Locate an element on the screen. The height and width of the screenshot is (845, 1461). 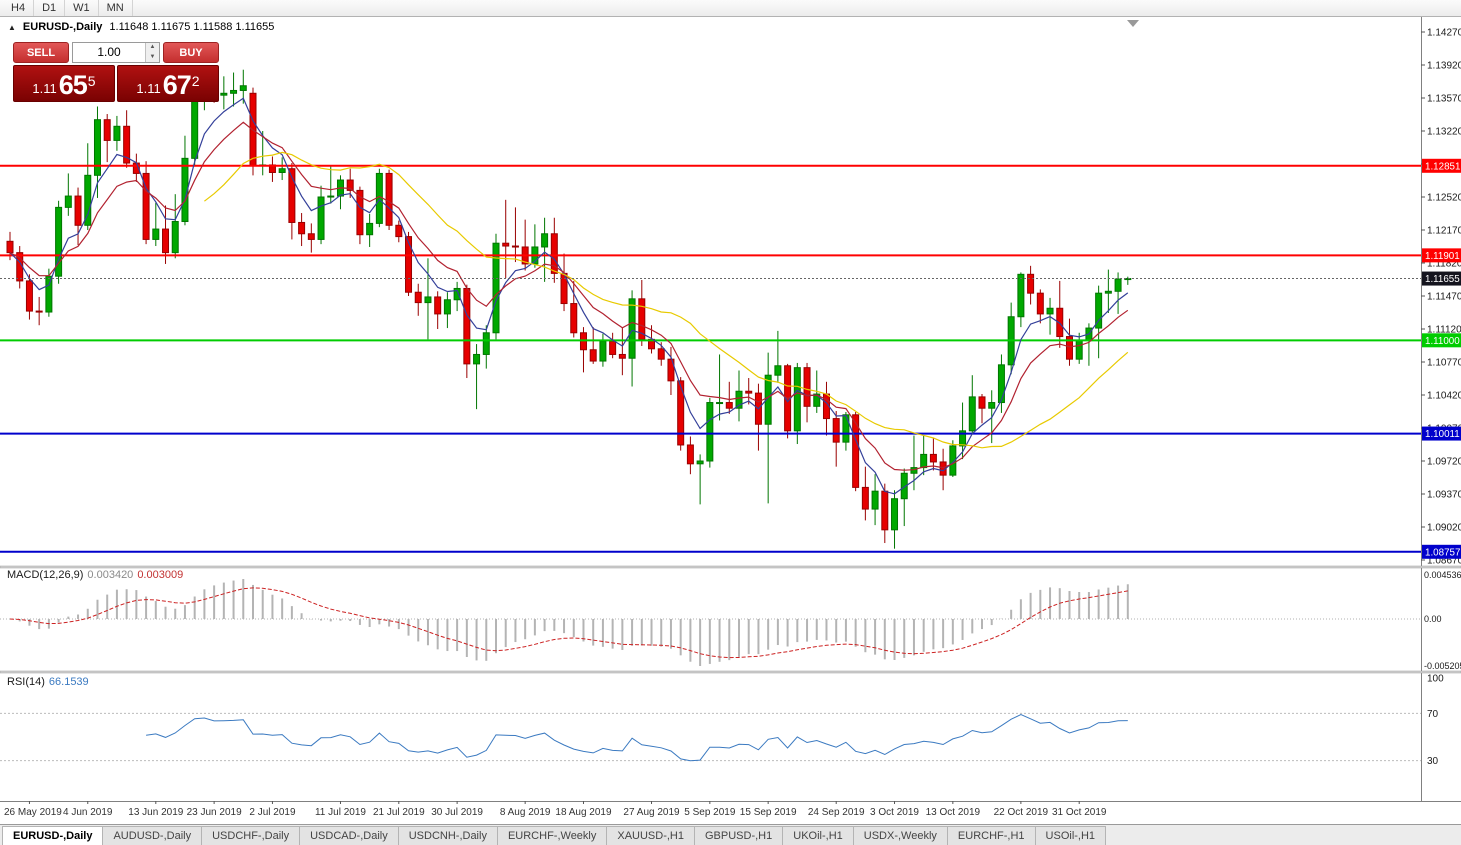
svg-text: 1.12851 is located at coordinates (1442, 166).